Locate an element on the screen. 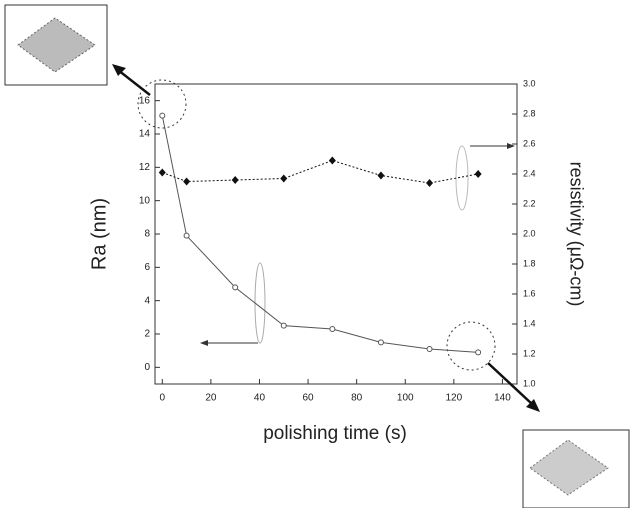 This screenshot has width=631, height=513. x-tick-label: 0 is located at coordinates (163, 398).